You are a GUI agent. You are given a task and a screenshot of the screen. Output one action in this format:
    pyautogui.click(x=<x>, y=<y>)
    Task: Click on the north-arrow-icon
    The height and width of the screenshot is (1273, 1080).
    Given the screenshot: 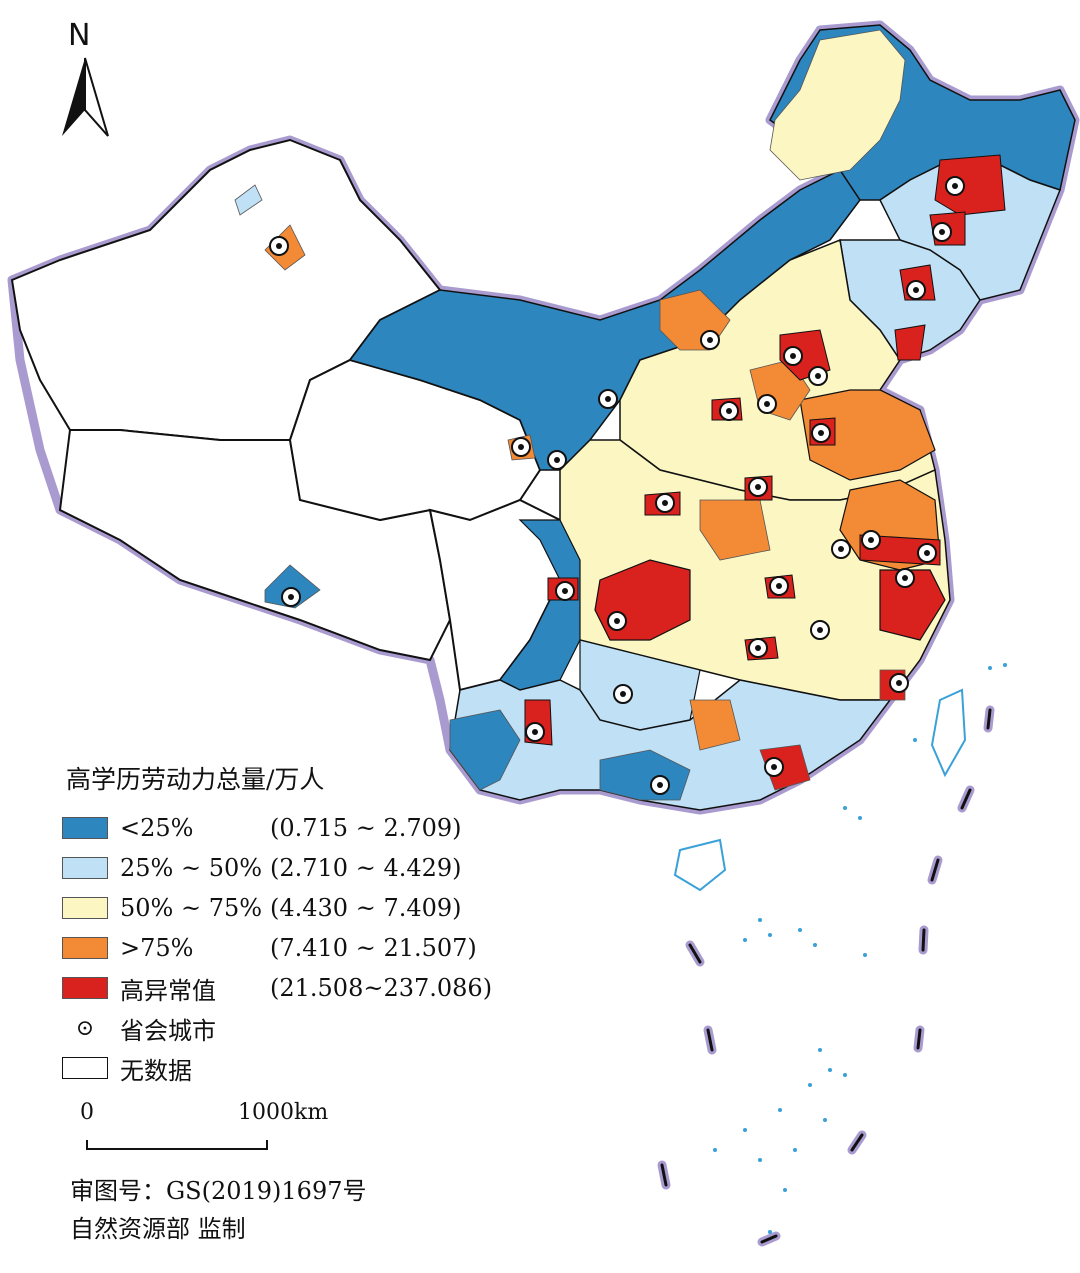 What is the action you would take?
    pyautogui.click(x=85, y=97)
    